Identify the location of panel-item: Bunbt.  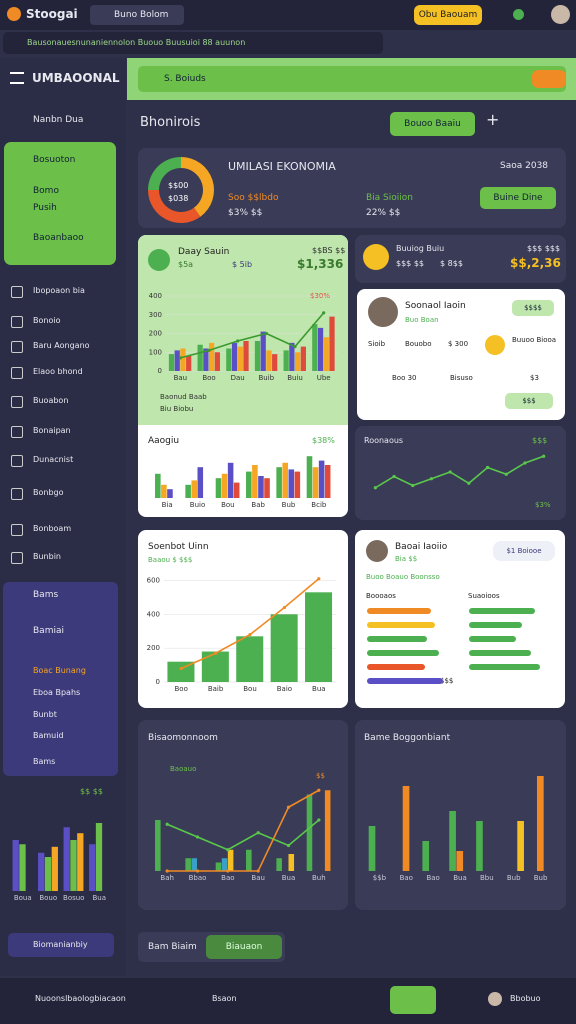
(45, 714).